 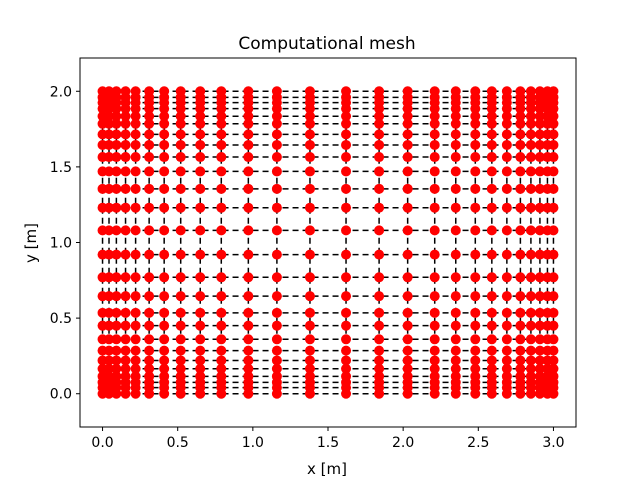 What do you see at coordinates (326, 44) in the screenshot?
I see `chart-title: Computational mesh` at bounding box center [326, 44].